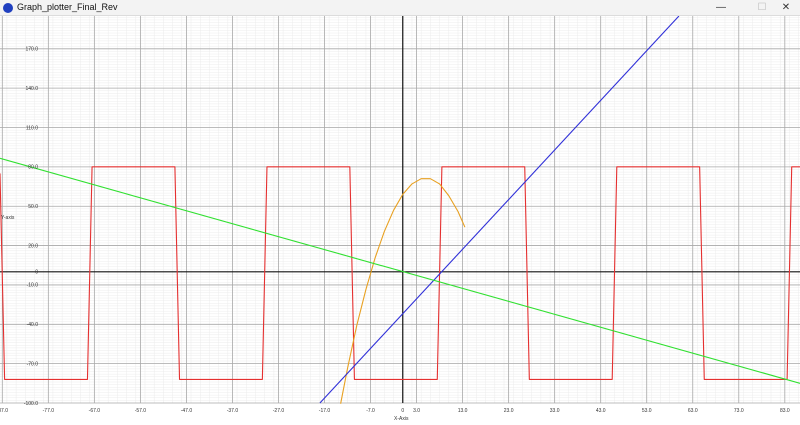 This screenshot has width=800, height=425. What do you see at coordinates (141, 411) in the screenshot?
I see `x-tick-label: -57.0` at bounding box center [141, 411].